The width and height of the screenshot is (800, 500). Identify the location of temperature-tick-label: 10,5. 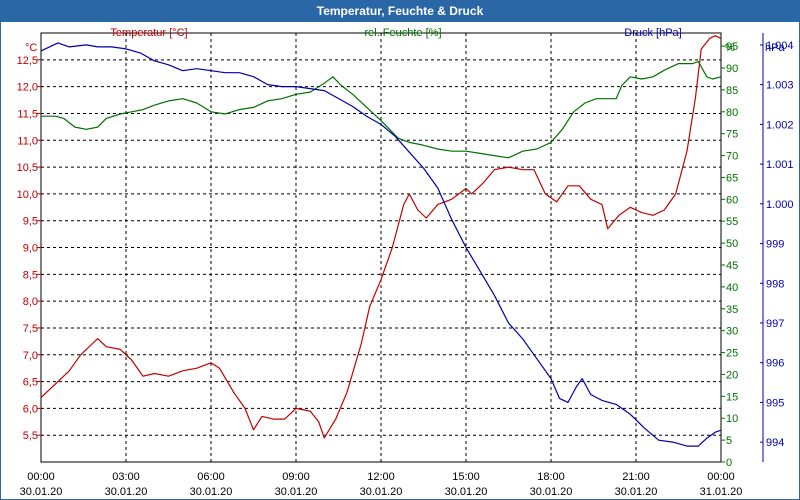
(27, 168).